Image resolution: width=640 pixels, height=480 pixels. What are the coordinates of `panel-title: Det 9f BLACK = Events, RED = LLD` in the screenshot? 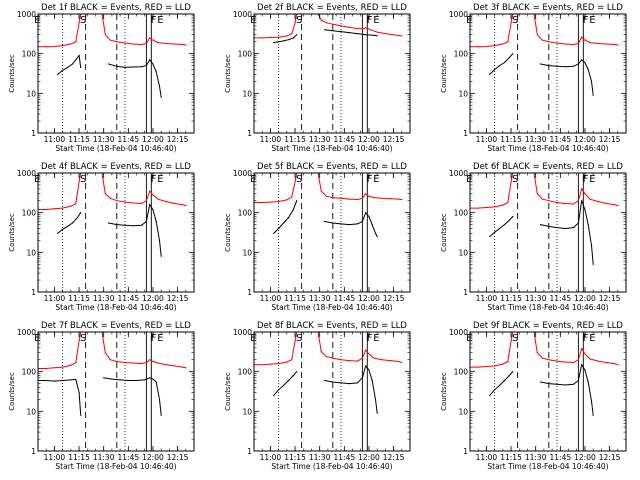 It's located at (548, 326).